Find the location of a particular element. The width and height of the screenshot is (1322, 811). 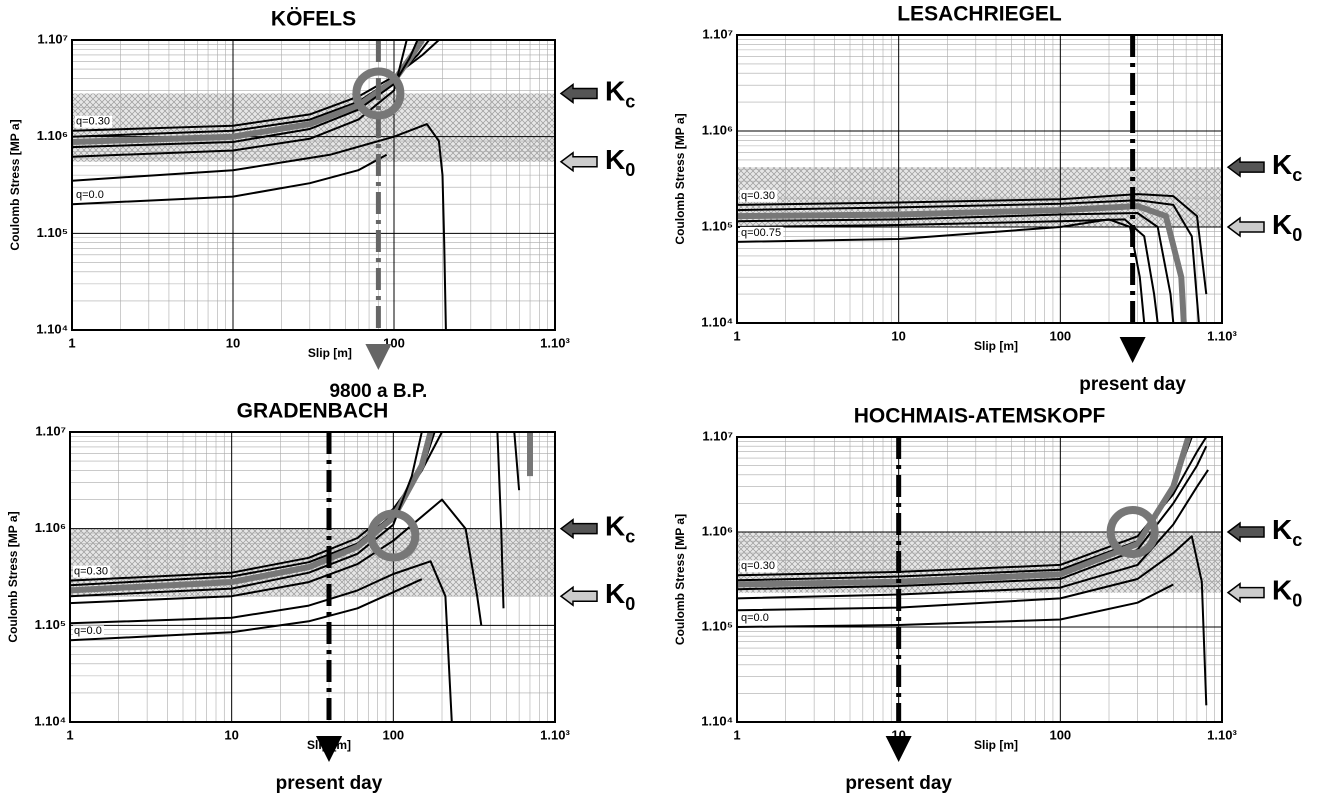

curve-label: q=00.75 is located at coordinates (761, 233).